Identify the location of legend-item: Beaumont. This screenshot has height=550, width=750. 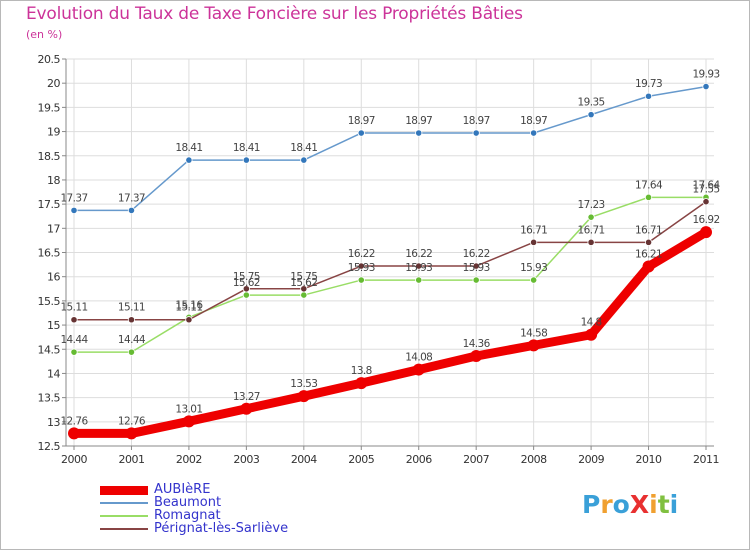
(230, 503).